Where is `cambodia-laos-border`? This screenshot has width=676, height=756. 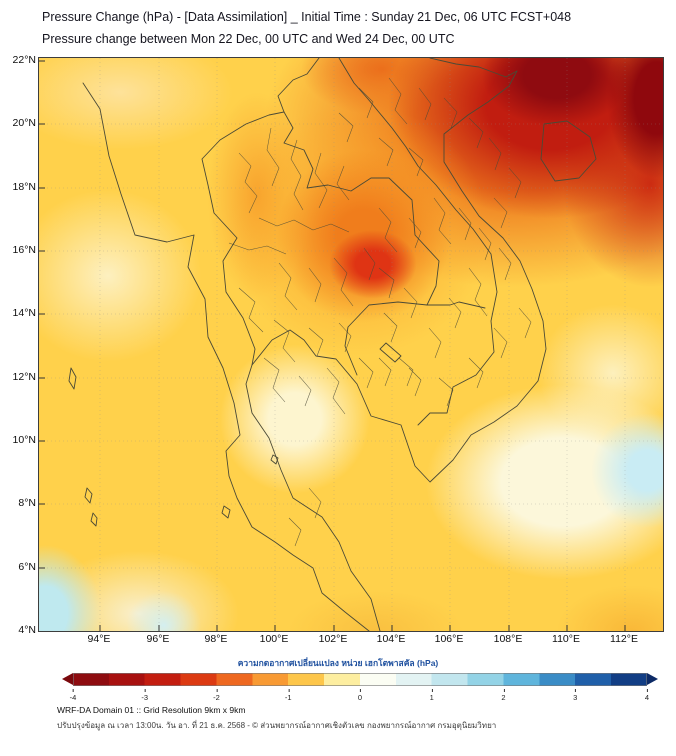 cambodia-laos-border is located at coordinates (456, 305).